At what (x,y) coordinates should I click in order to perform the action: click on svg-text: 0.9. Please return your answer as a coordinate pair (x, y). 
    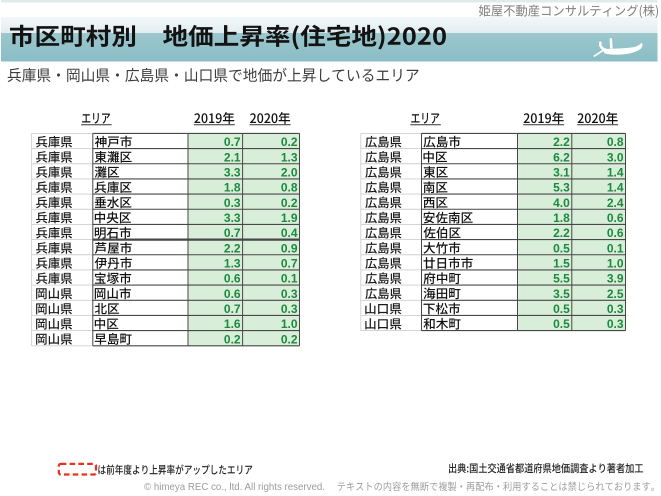
    Looking at the image, I should click on (289, 248).